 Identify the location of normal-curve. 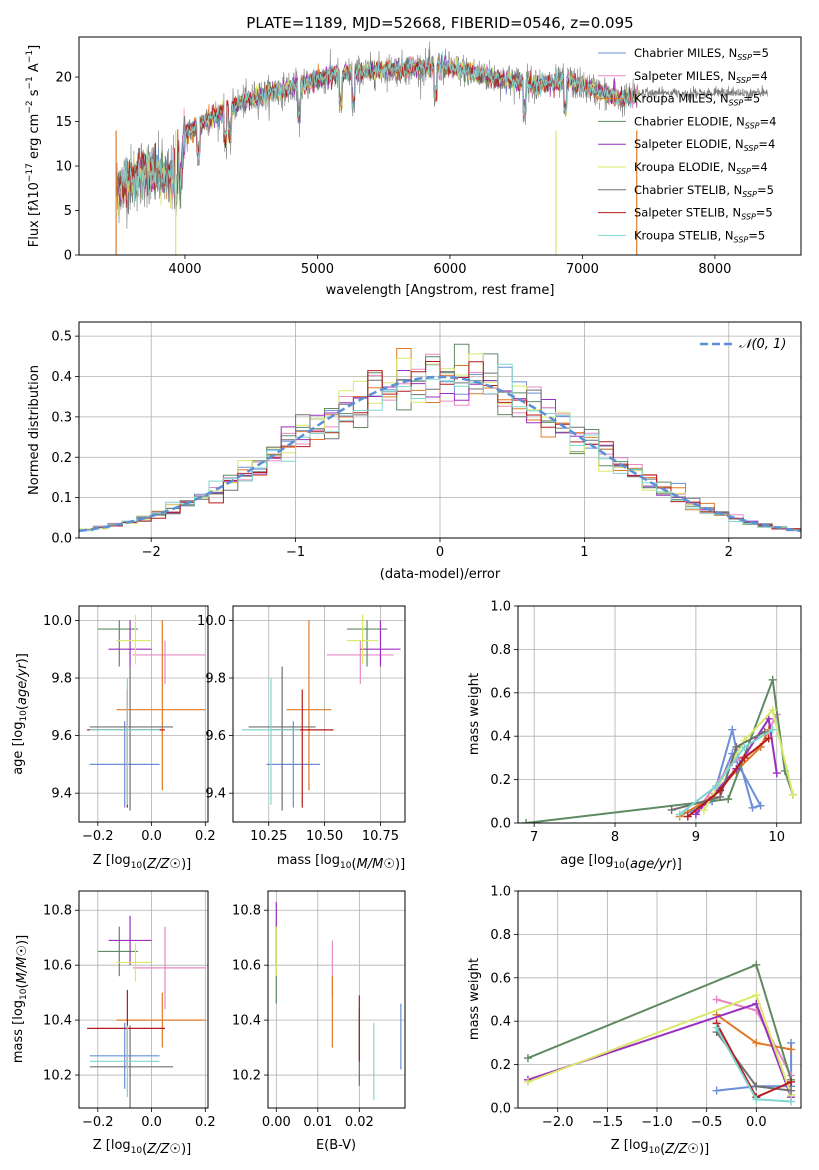
(440, 454).